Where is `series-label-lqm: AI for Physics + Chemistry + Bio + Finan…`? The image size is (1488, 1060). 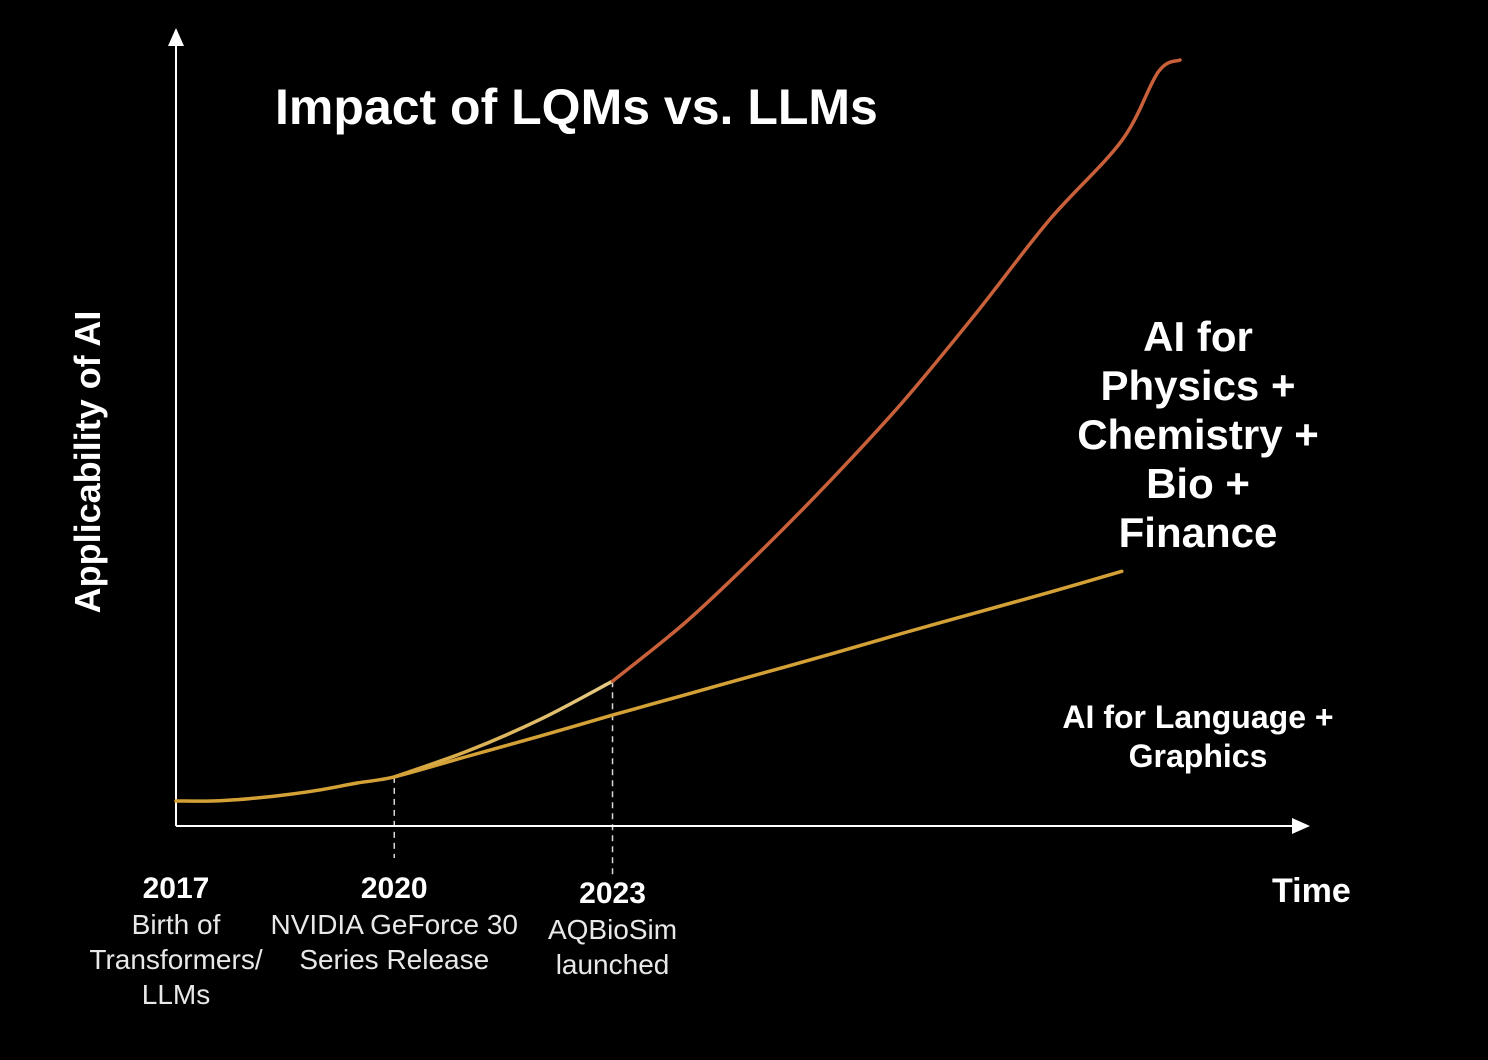 series-label-lqm: AI for Physics + Chemistry + Bio + Finan… is located at coordinates (1198, 434).